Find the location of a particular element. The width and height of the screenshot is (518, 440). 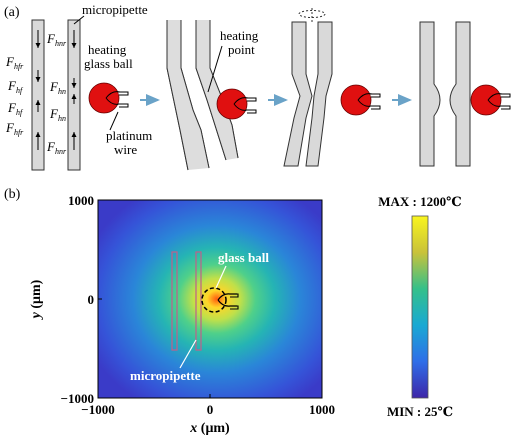

label-point: point is located at coordinates (241, 49).